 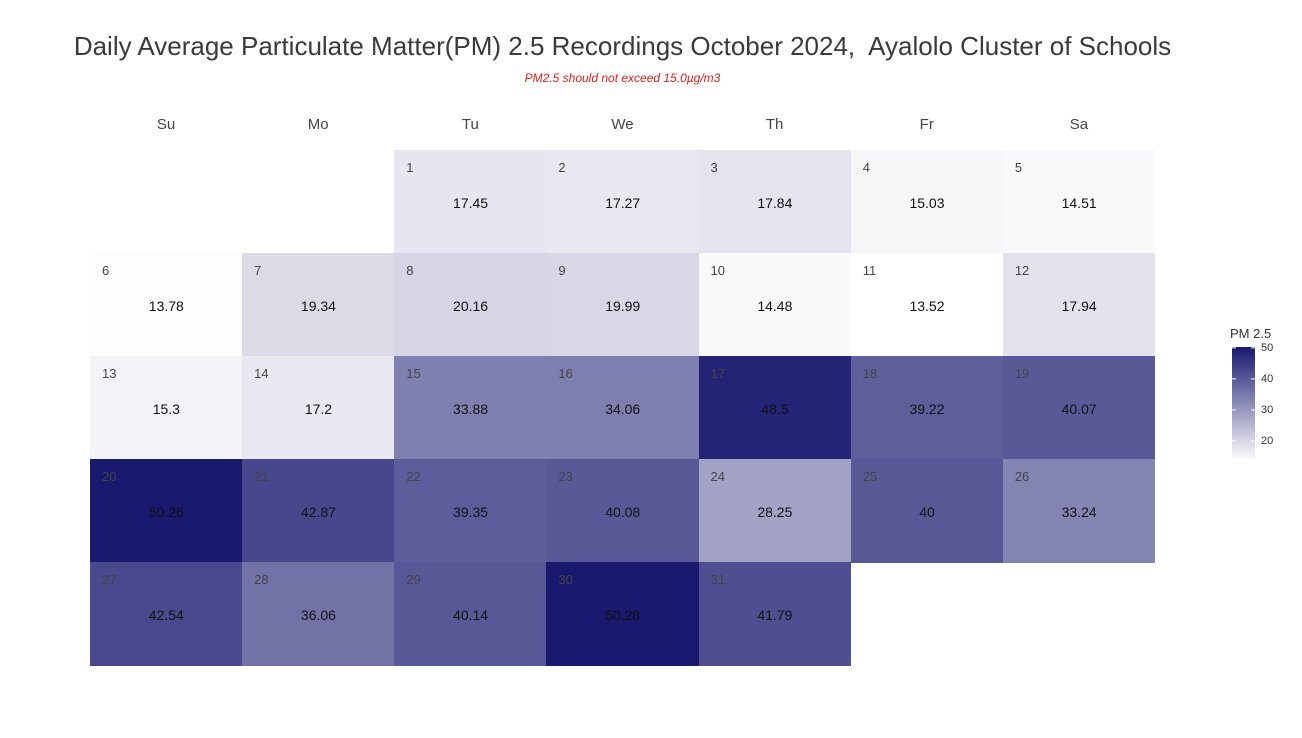 I want to click on pm25-value-label: 17.94, so click(x=1079, y=306).